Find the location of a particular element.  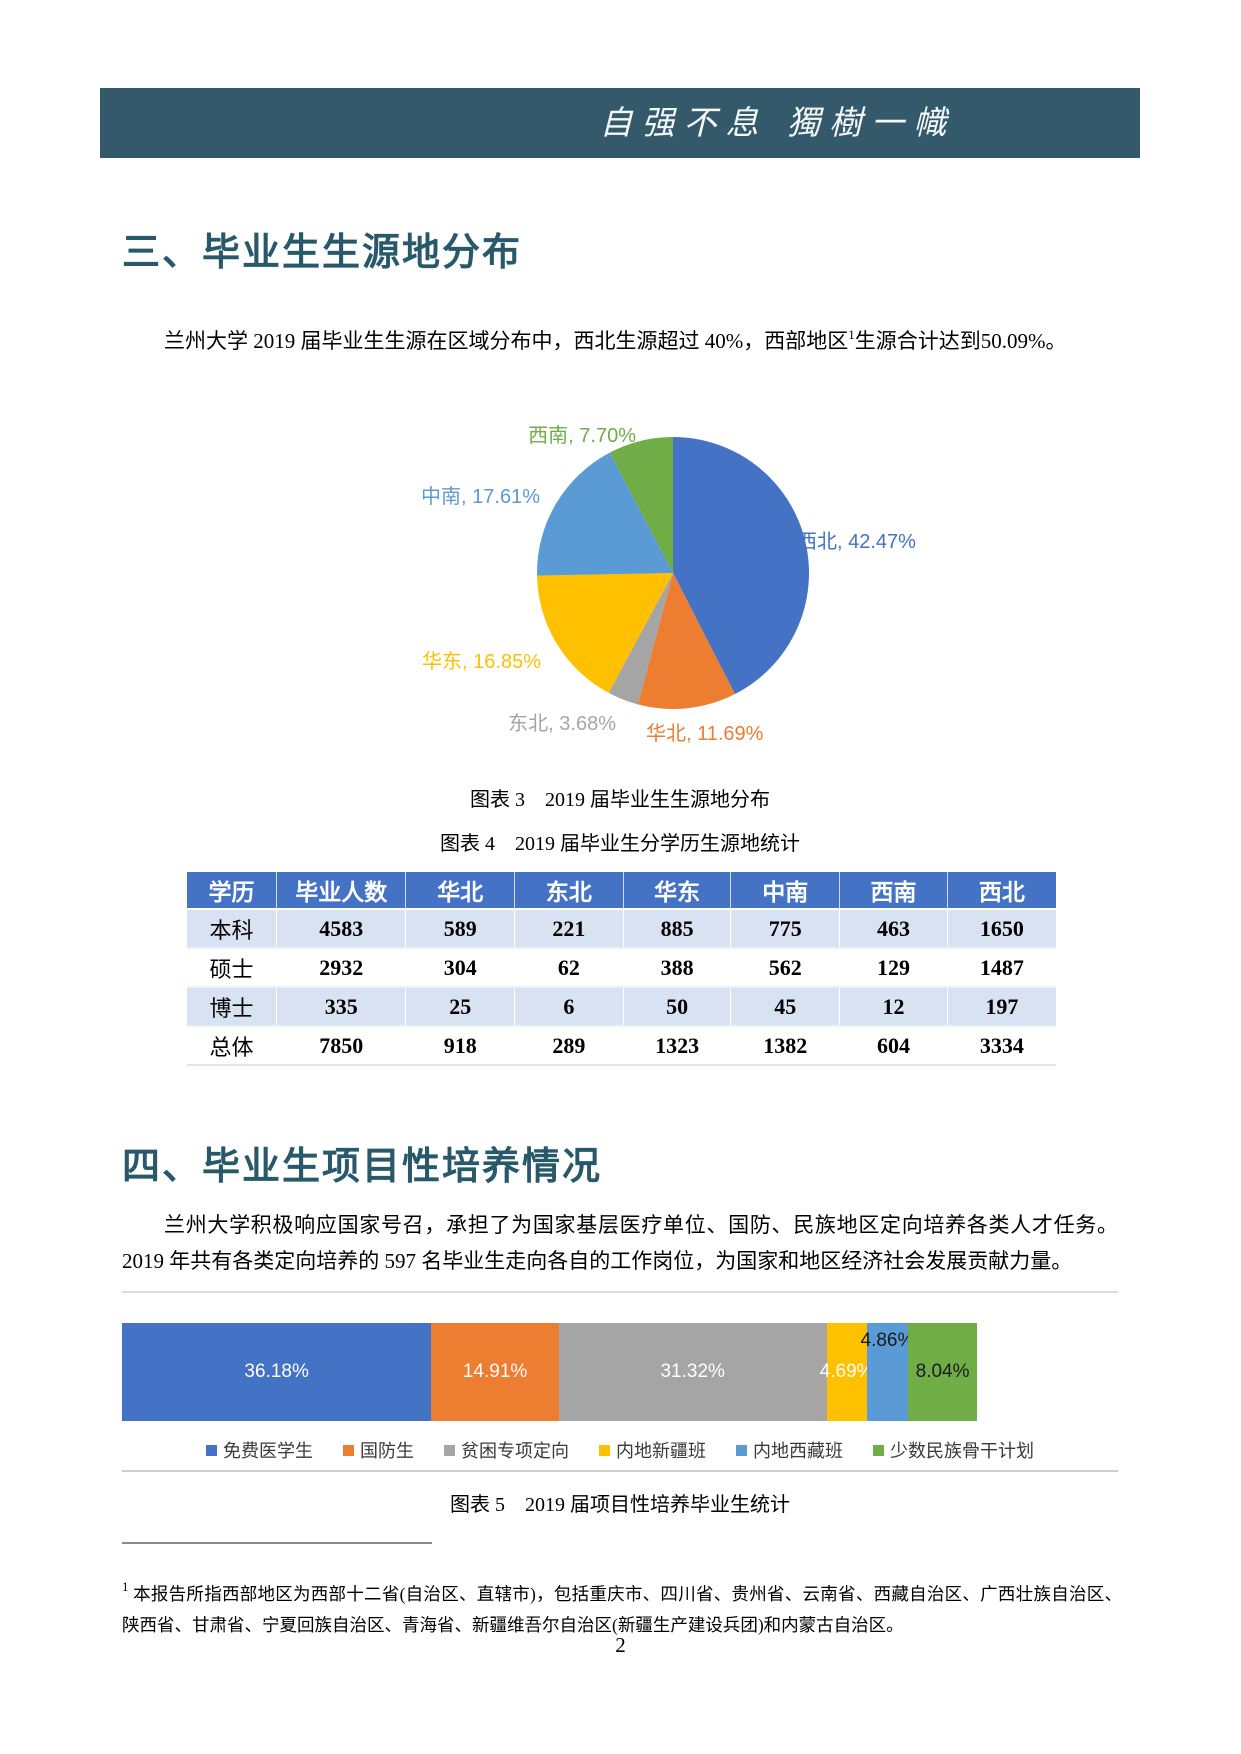

table-cell: 1487 is located at coordinates (1001, 967).